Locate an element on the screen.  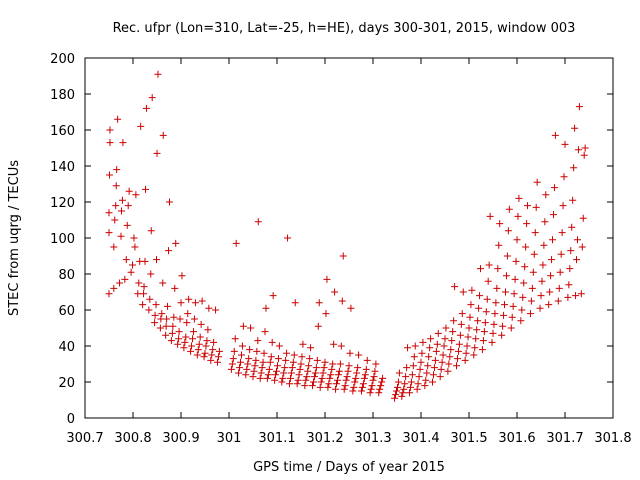
x-tick-label: 300.7 is located at coordinates (84, 438).